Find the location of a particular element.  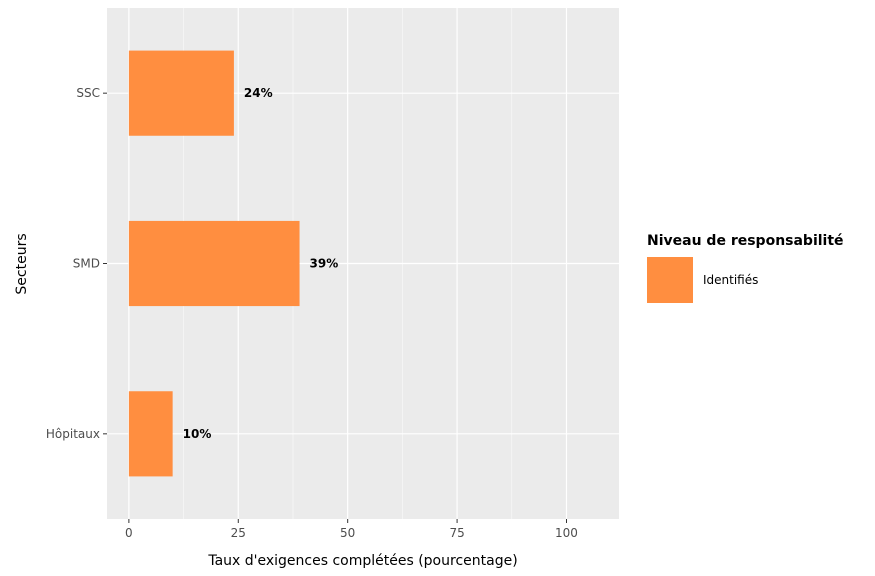

data-label-ssc: 24% is located at coordinates (258, 93).